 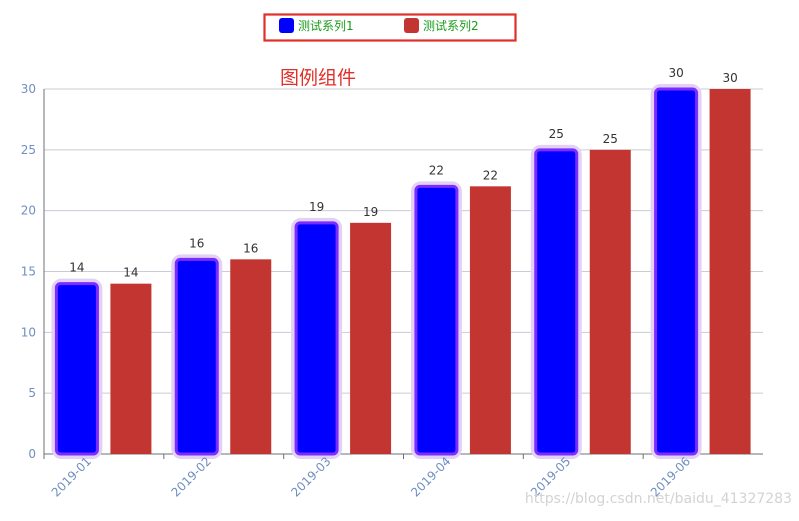 I want to click on chart-title: 图例组件, so click(x=318, y=78).